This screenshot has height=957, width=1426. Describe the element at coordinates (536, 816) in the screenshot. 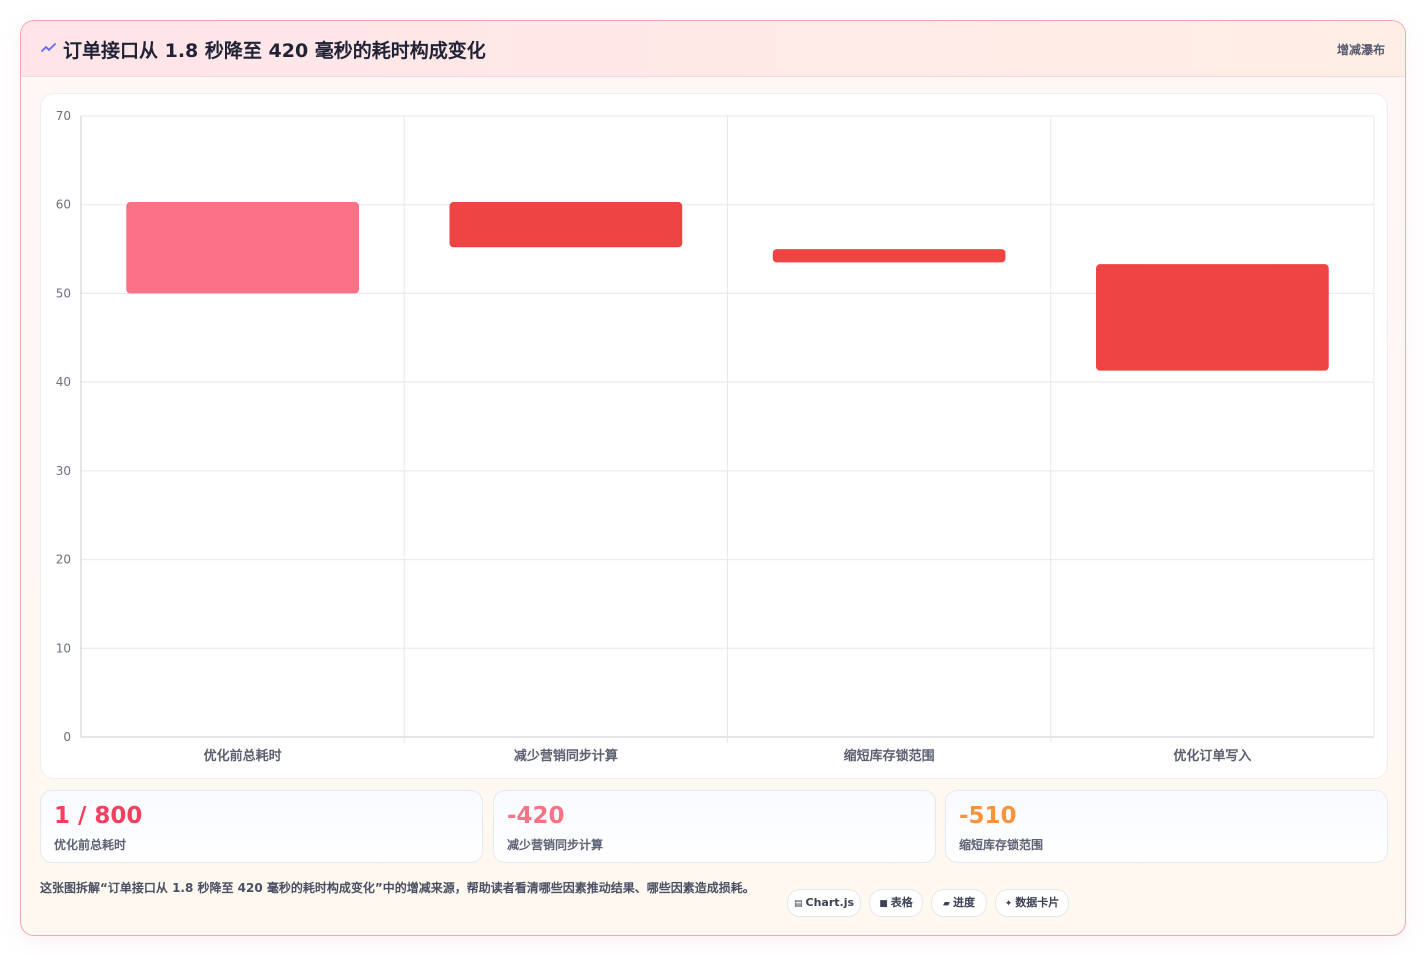

I see `stat-value: -420` at that location.